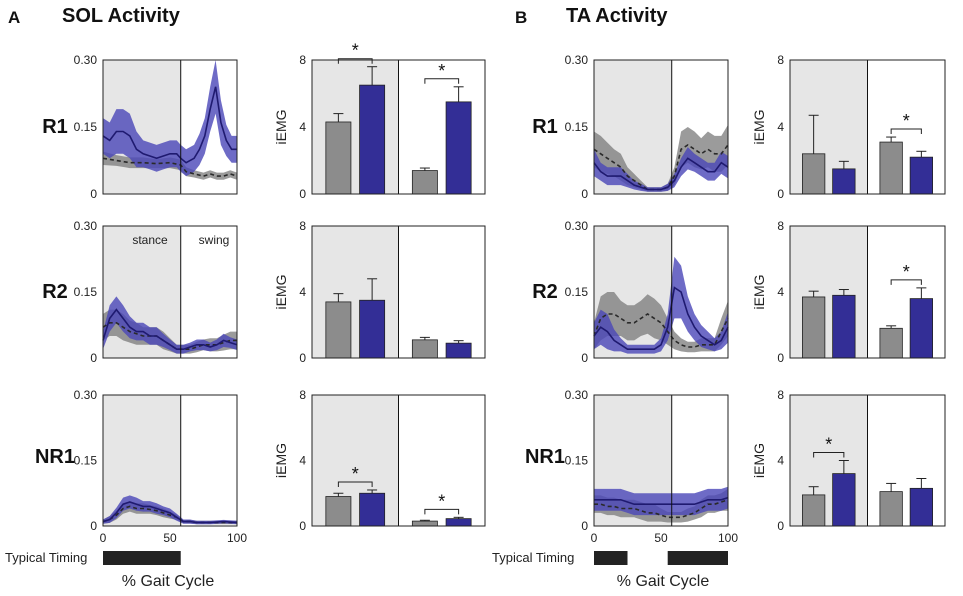 The height and width of the screenshot is (596, 963). I want to click on sol-r1-axes-box, so click(398, 127).